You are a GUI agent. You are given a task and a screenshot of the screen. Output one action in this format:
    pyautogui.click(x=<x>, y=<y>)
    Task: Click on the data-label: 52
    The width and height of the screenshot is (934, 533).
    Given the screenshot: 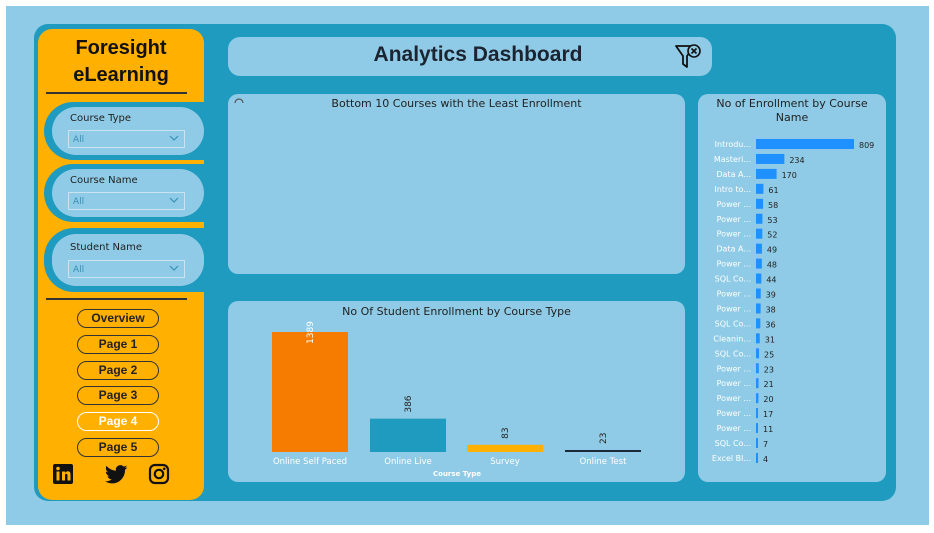 What is the action you would take?
    pyautogui.click(x=772, y=235)
    